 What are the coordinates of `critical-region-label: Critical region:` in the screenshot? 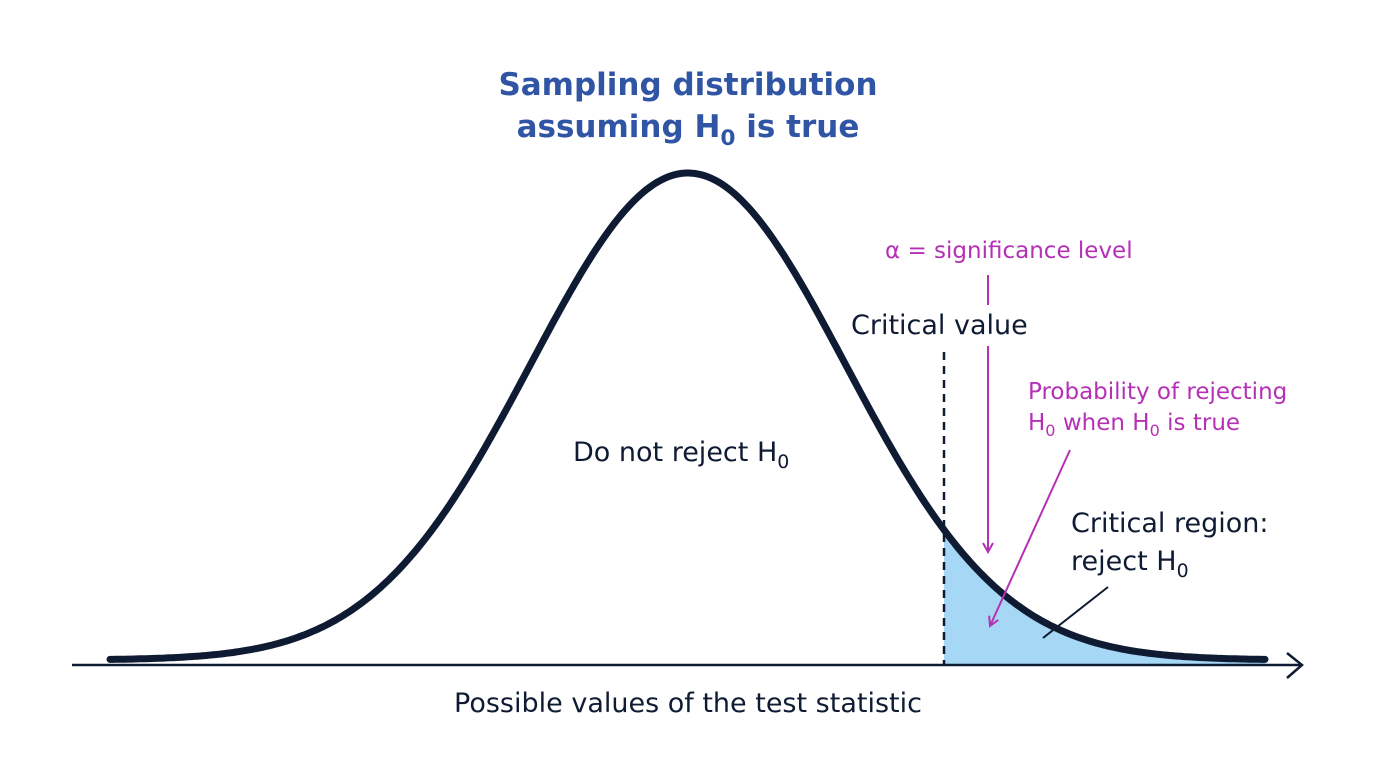 It's located at (1170, 523).